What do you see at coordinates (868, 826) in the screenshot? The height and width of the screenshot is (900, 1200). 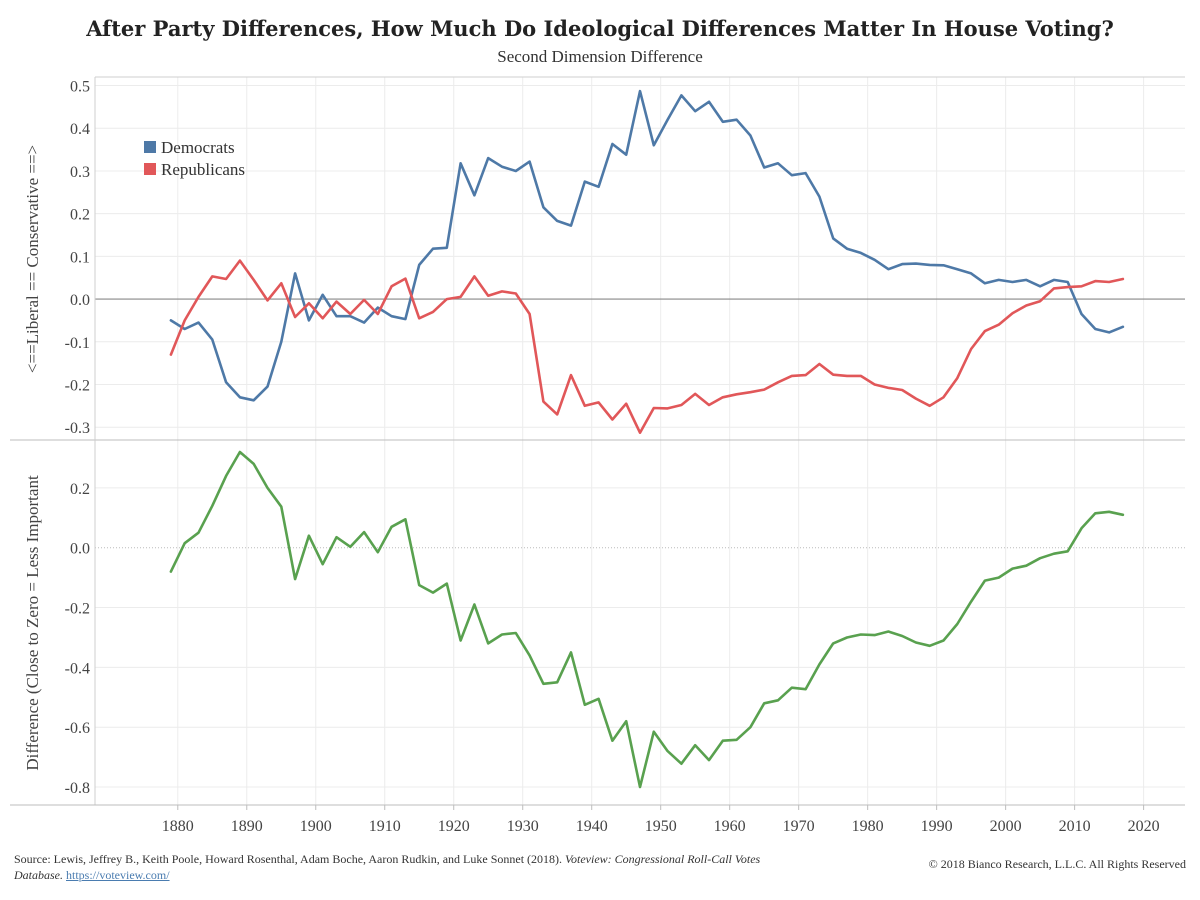 I see `x-tick-label: 1980` at bounding box center [868, 826].